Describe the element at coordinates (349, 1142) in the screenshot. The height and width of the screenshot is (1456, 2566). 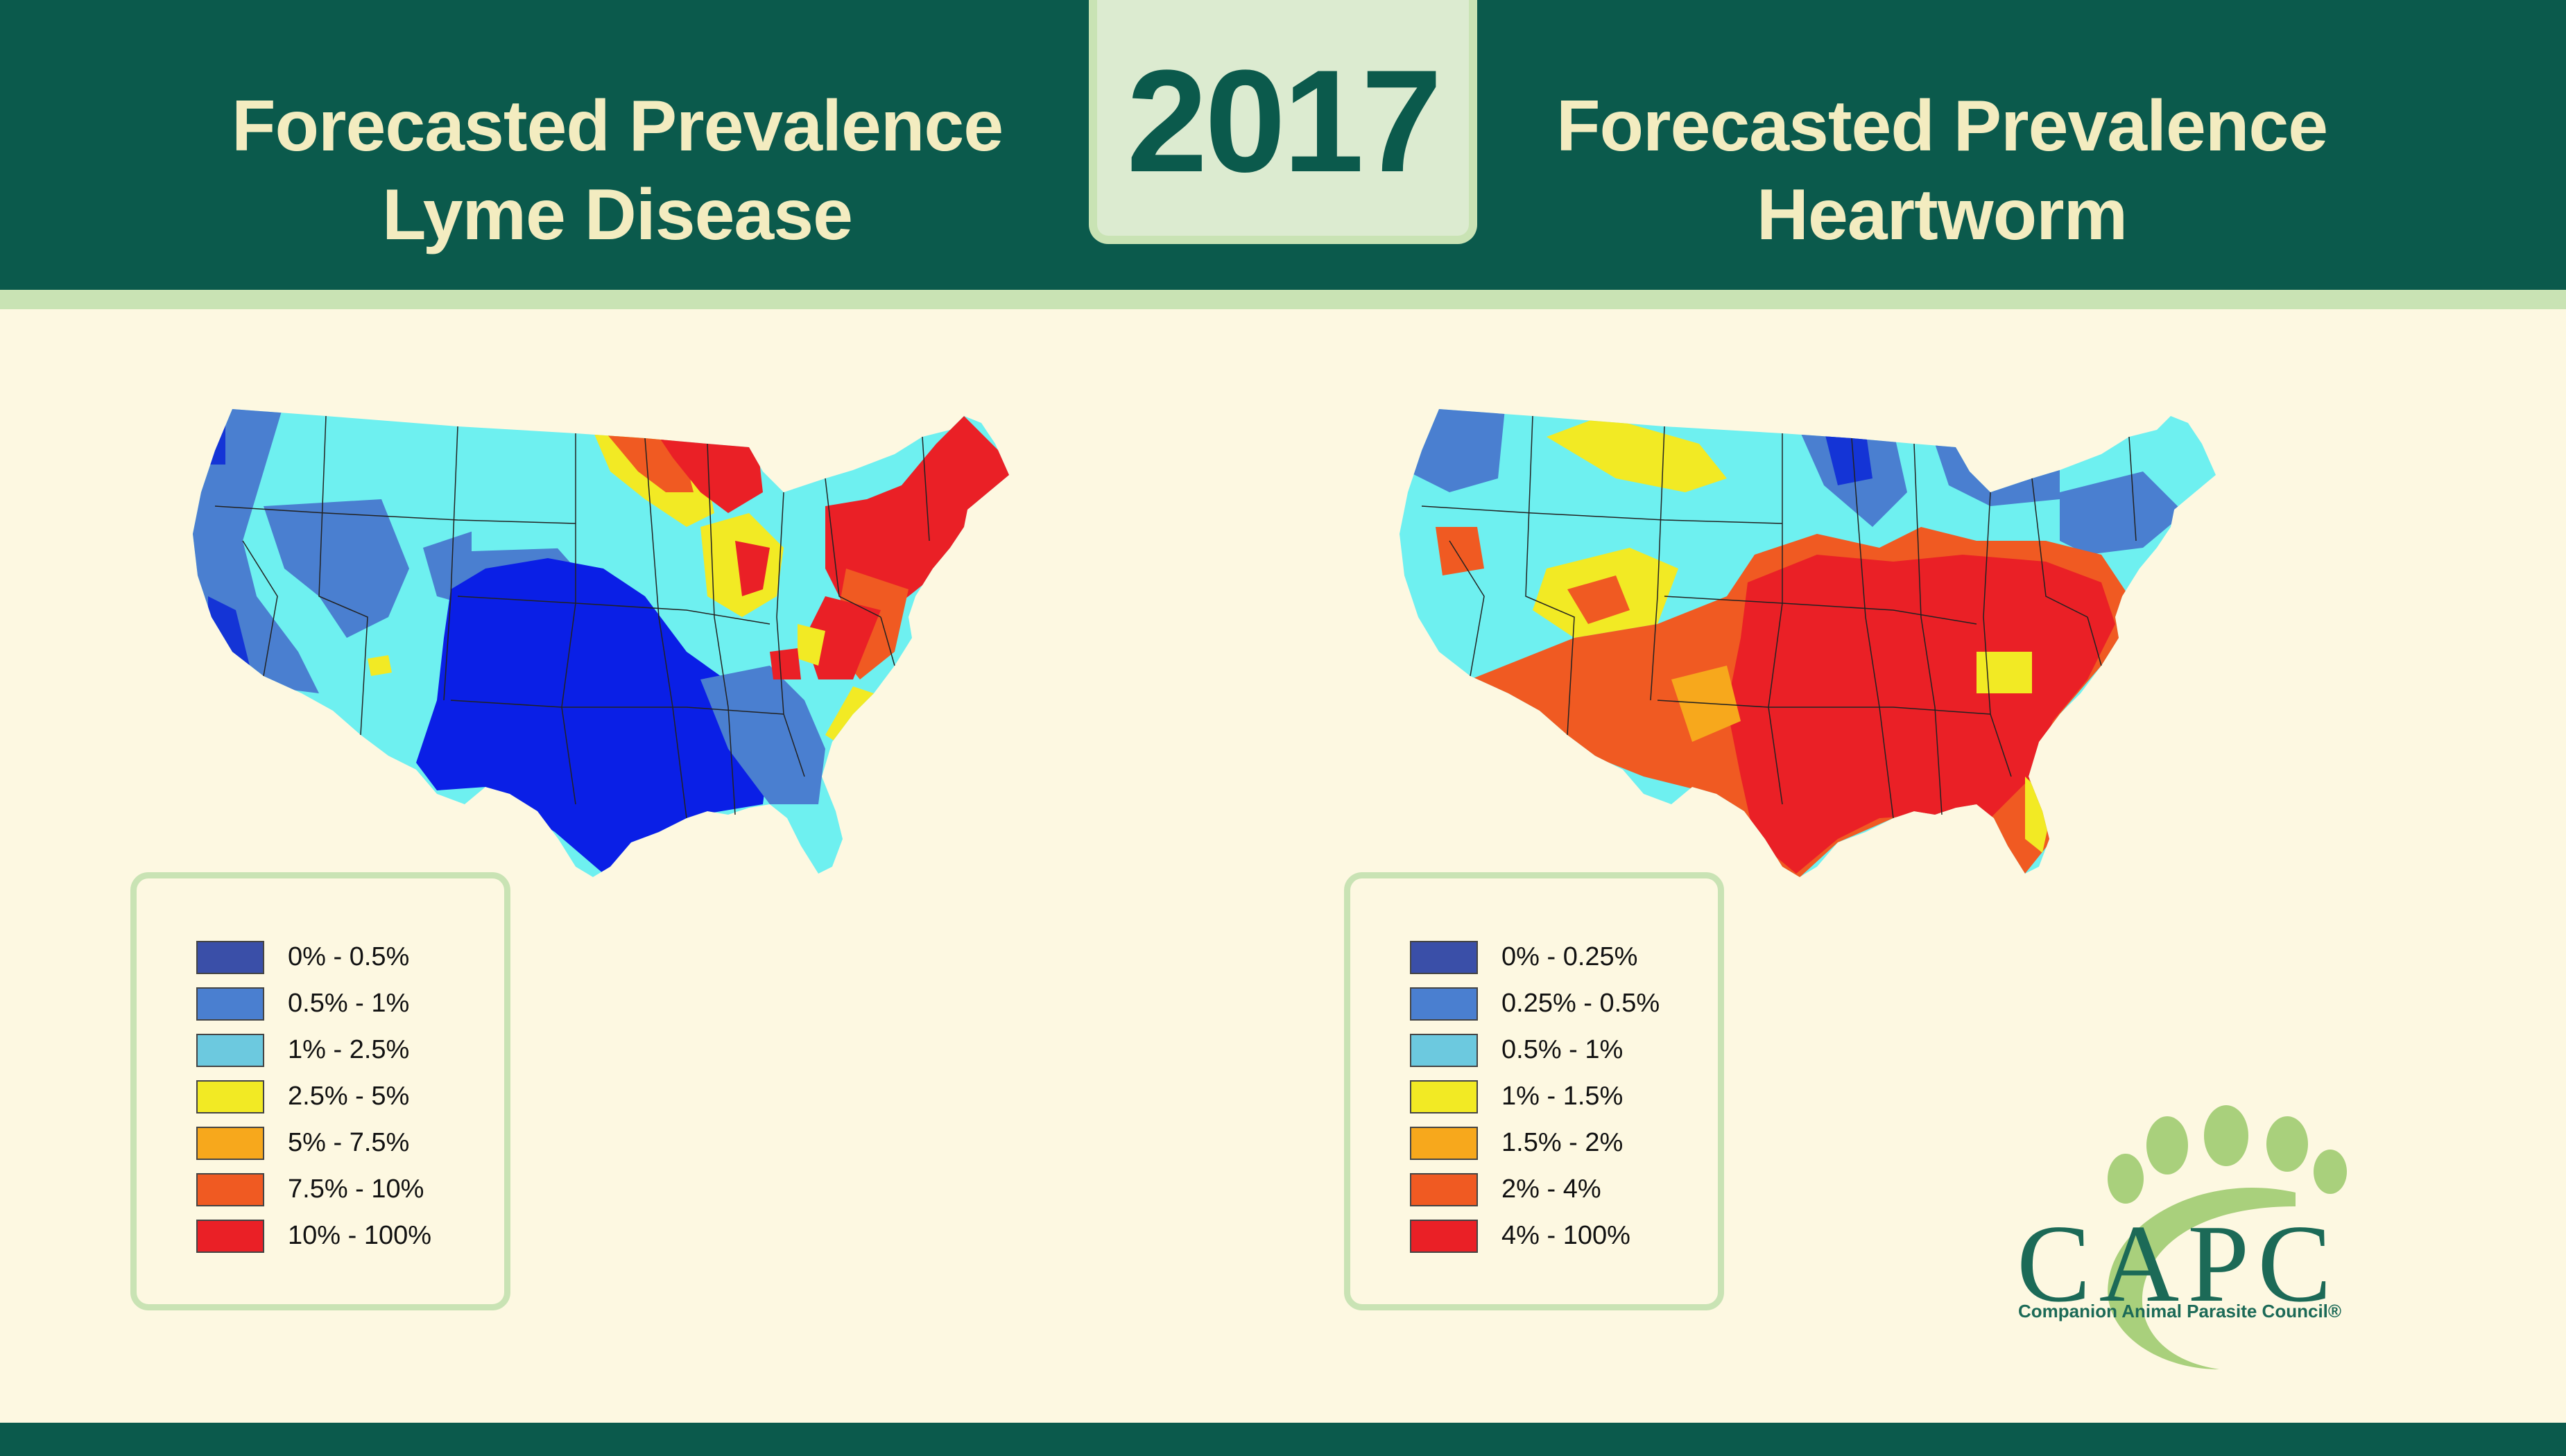
I see `lyme-legend-label: 5% - 7.5%` at that location.